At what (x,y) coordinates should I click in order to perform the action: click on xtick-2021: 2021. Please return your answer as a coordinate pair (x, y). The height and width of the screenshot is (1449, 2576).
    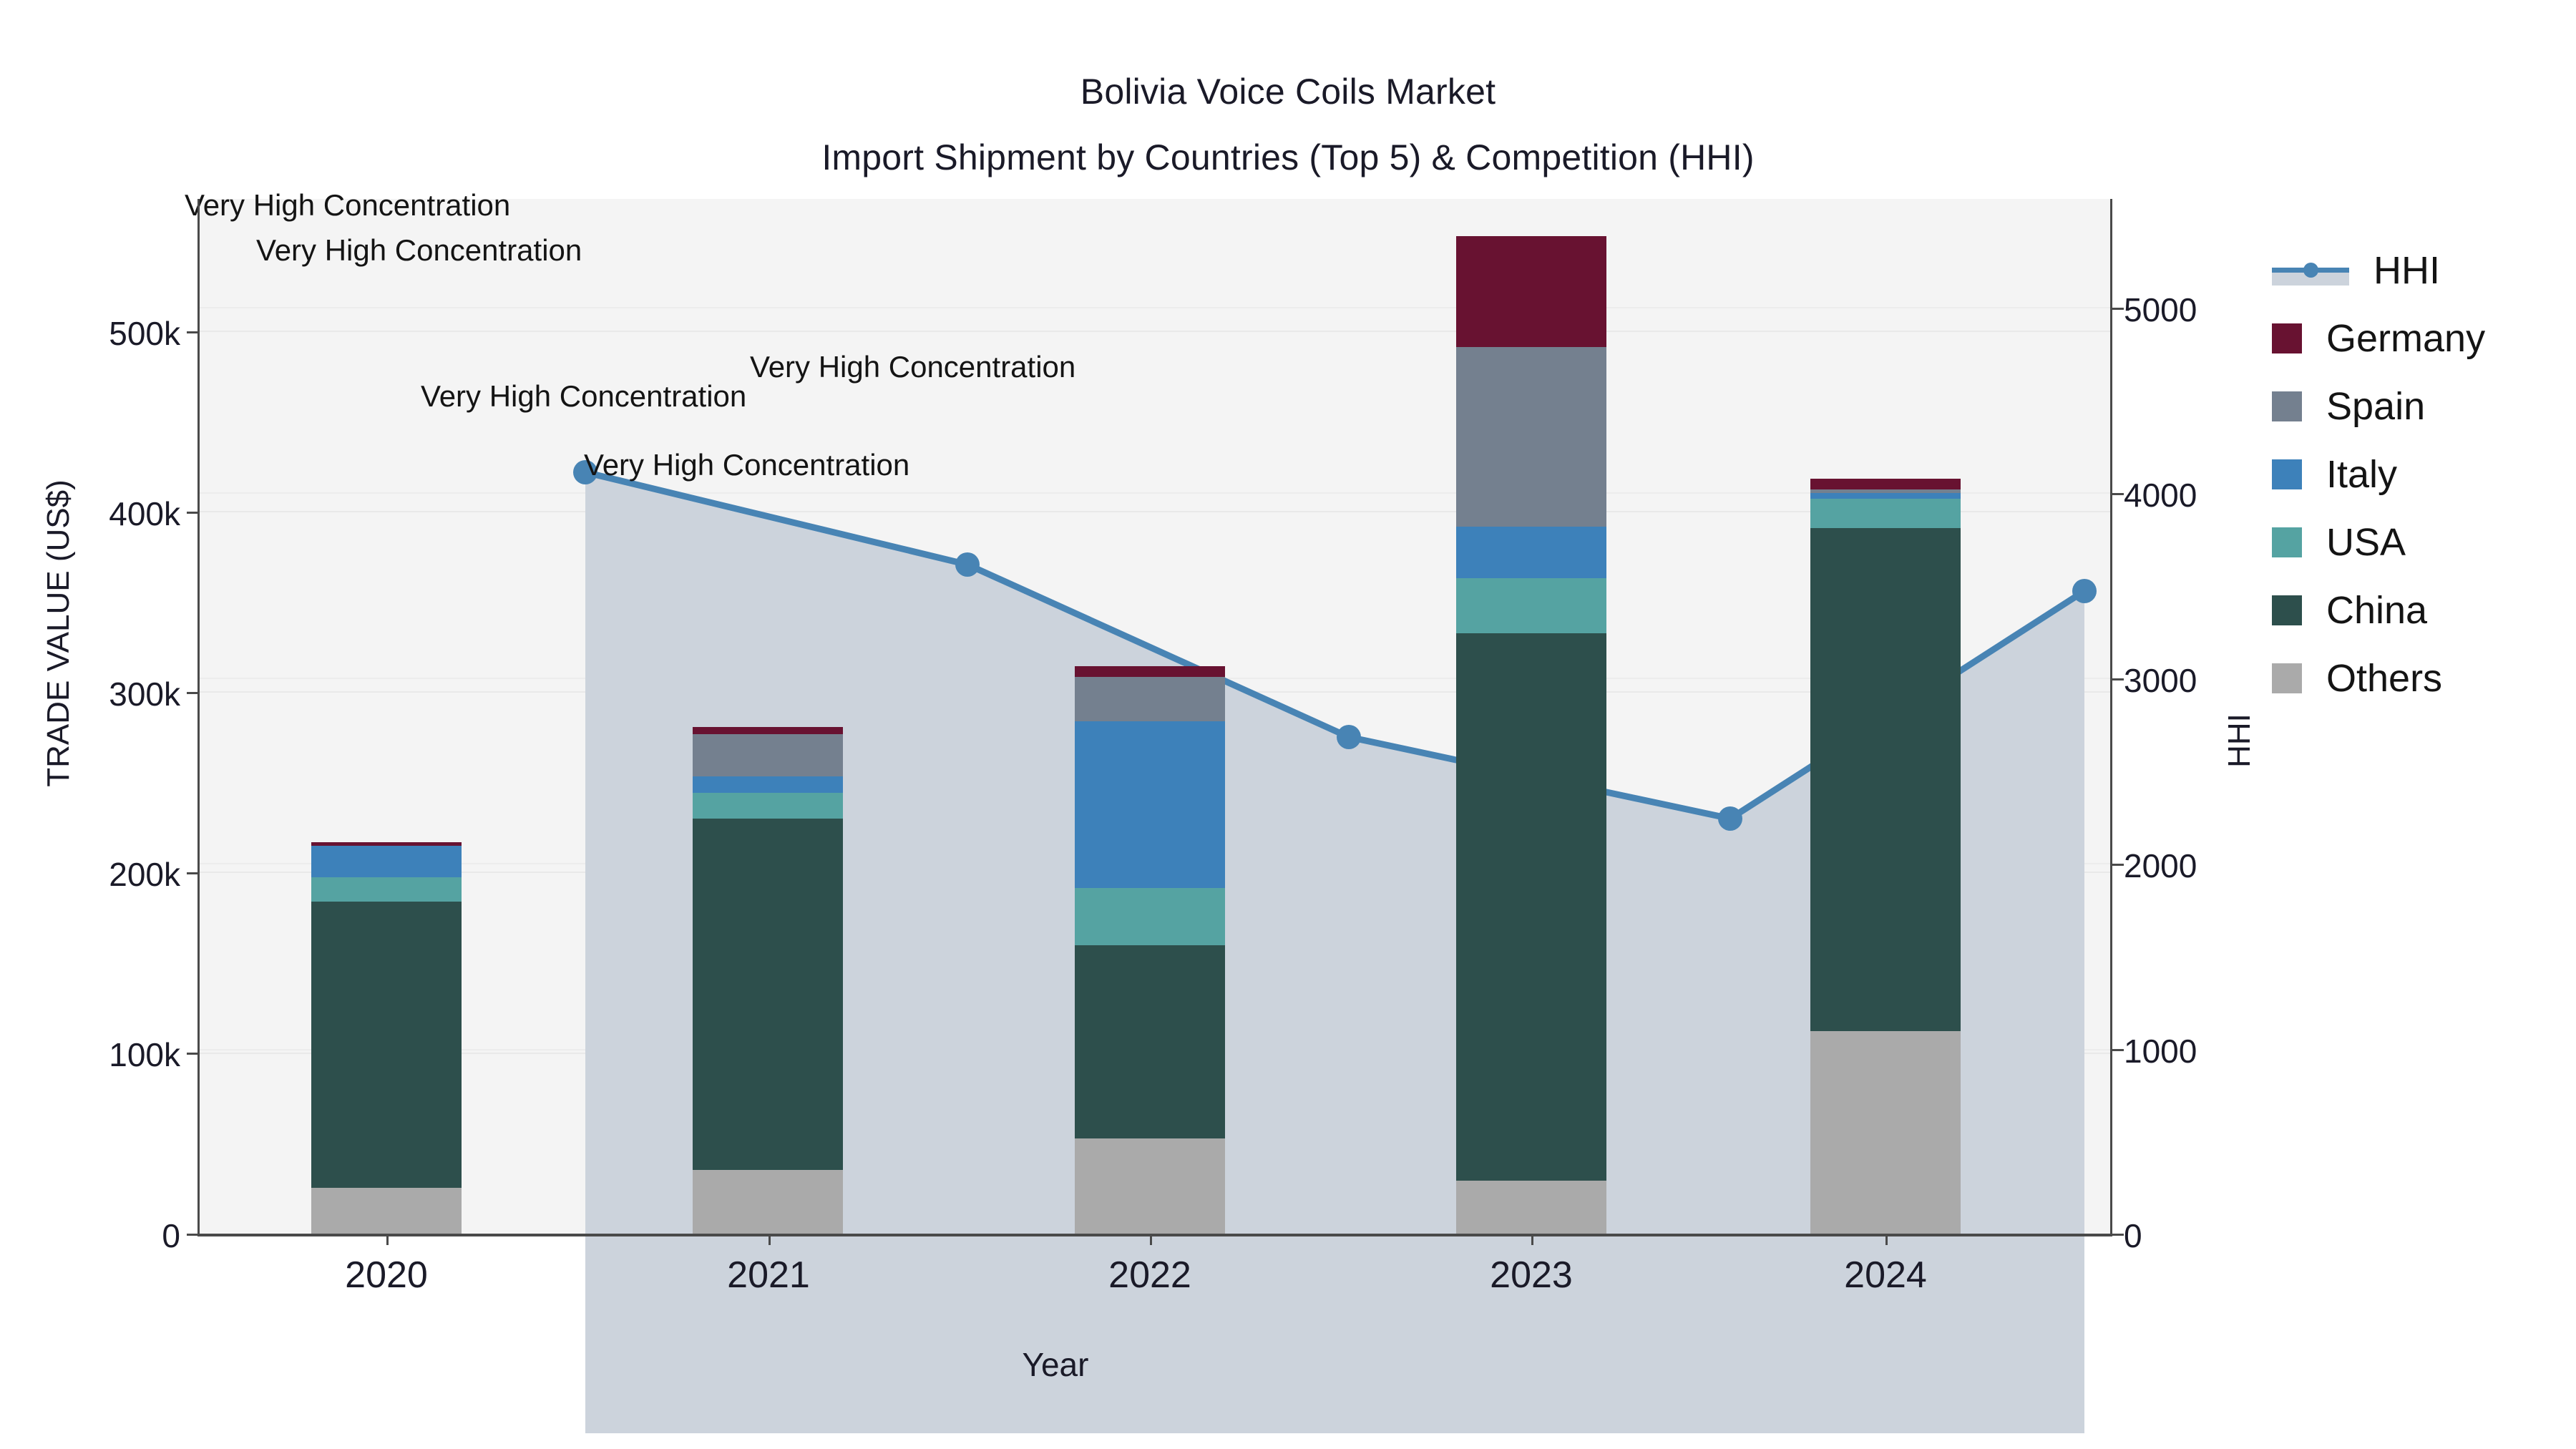
    Looking at the image, I should click on (769, 1275).